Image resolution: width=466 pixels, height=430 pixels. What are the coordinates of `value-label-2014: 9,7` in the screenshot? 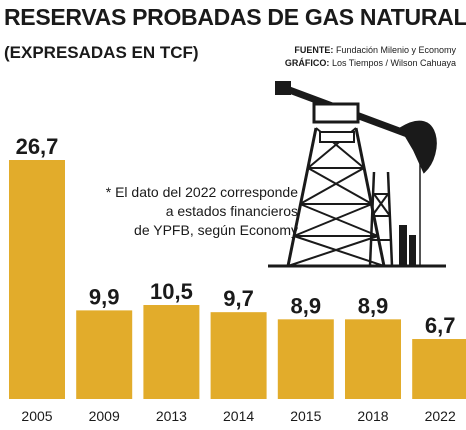 It's located at (238, 298).